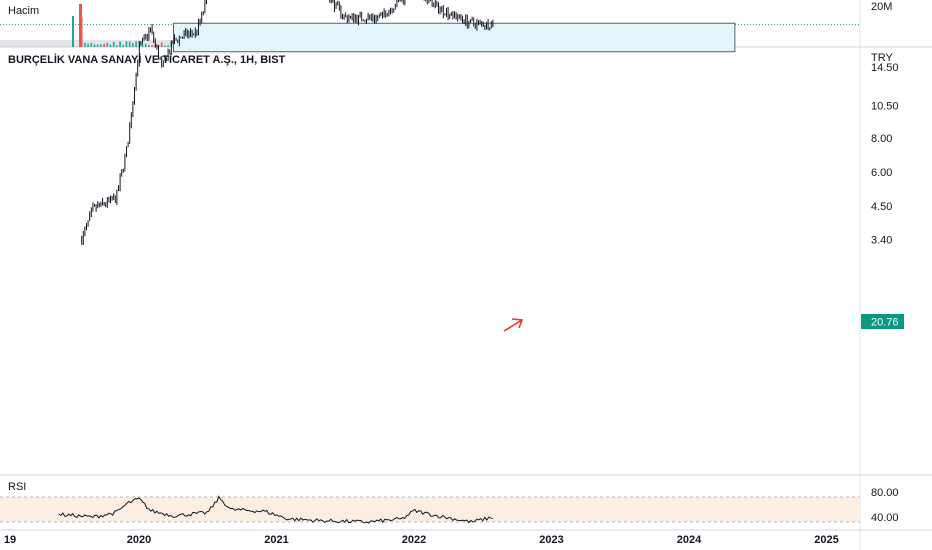 The height and width of the screenshot is (550, 932). I want to click on price-tick-label: 4.50, so click(881, 207).